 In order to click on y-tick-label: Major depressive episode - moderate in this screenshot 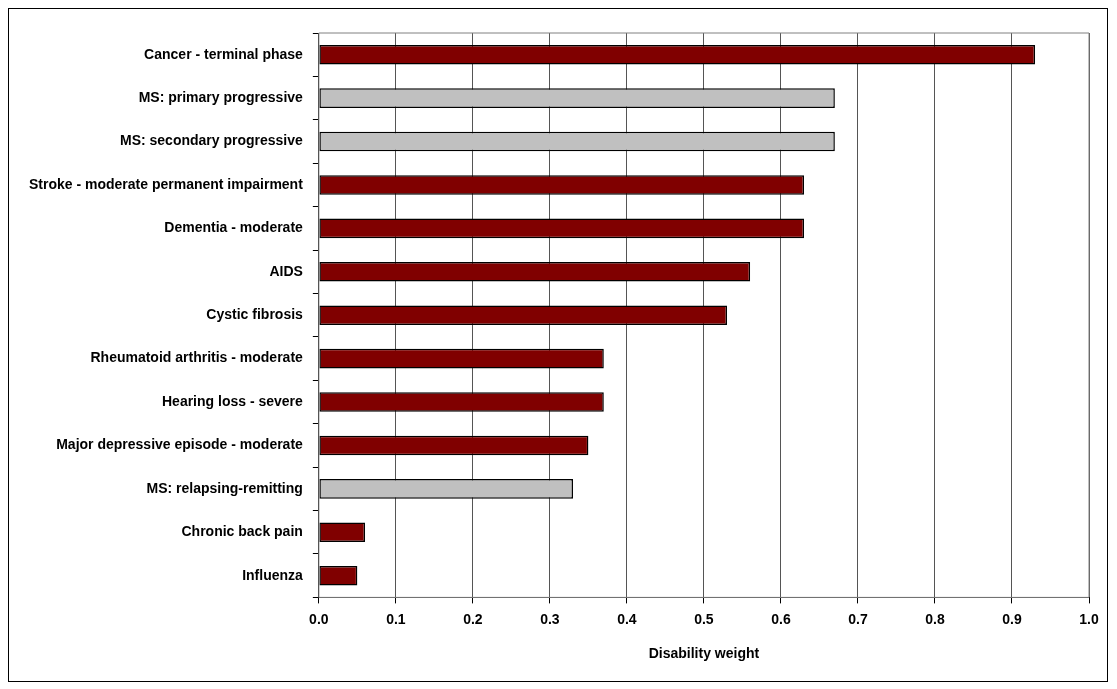, I will do `click(180, 444)`.